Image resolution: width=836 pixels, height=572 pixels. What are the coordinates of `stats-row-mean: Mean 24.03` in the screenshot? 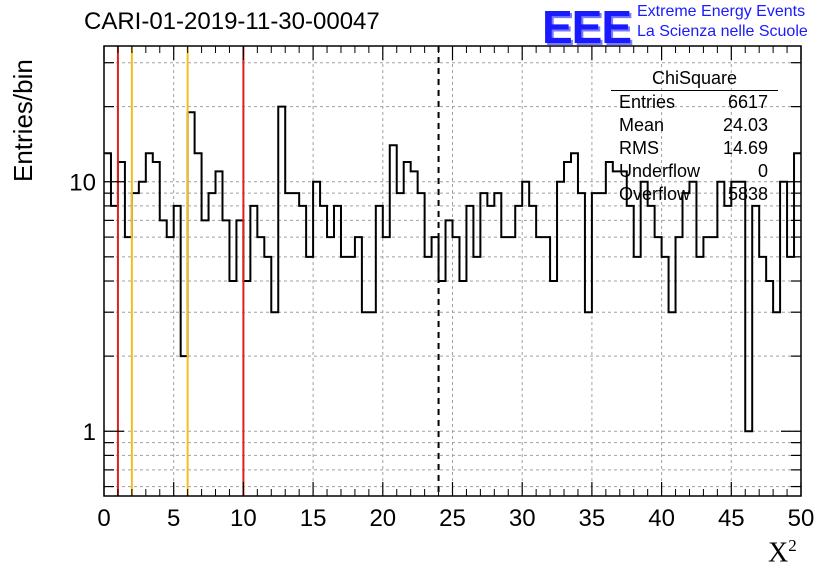 It's located at (694, 125).